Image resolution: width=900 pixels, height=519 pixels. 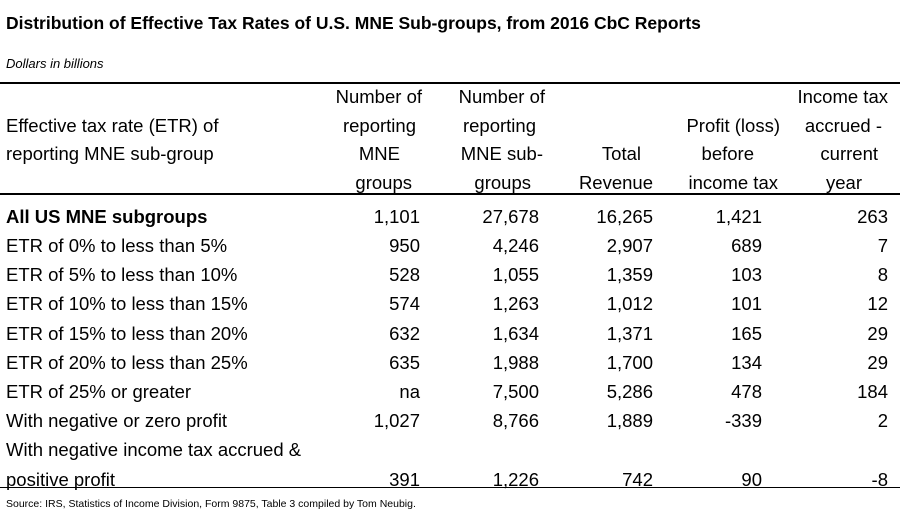 What do you see at coordinates (515, 304) in the screenshot?
I see `cell-mne-subgroups: 1,263` at bounding box center [515, 304].